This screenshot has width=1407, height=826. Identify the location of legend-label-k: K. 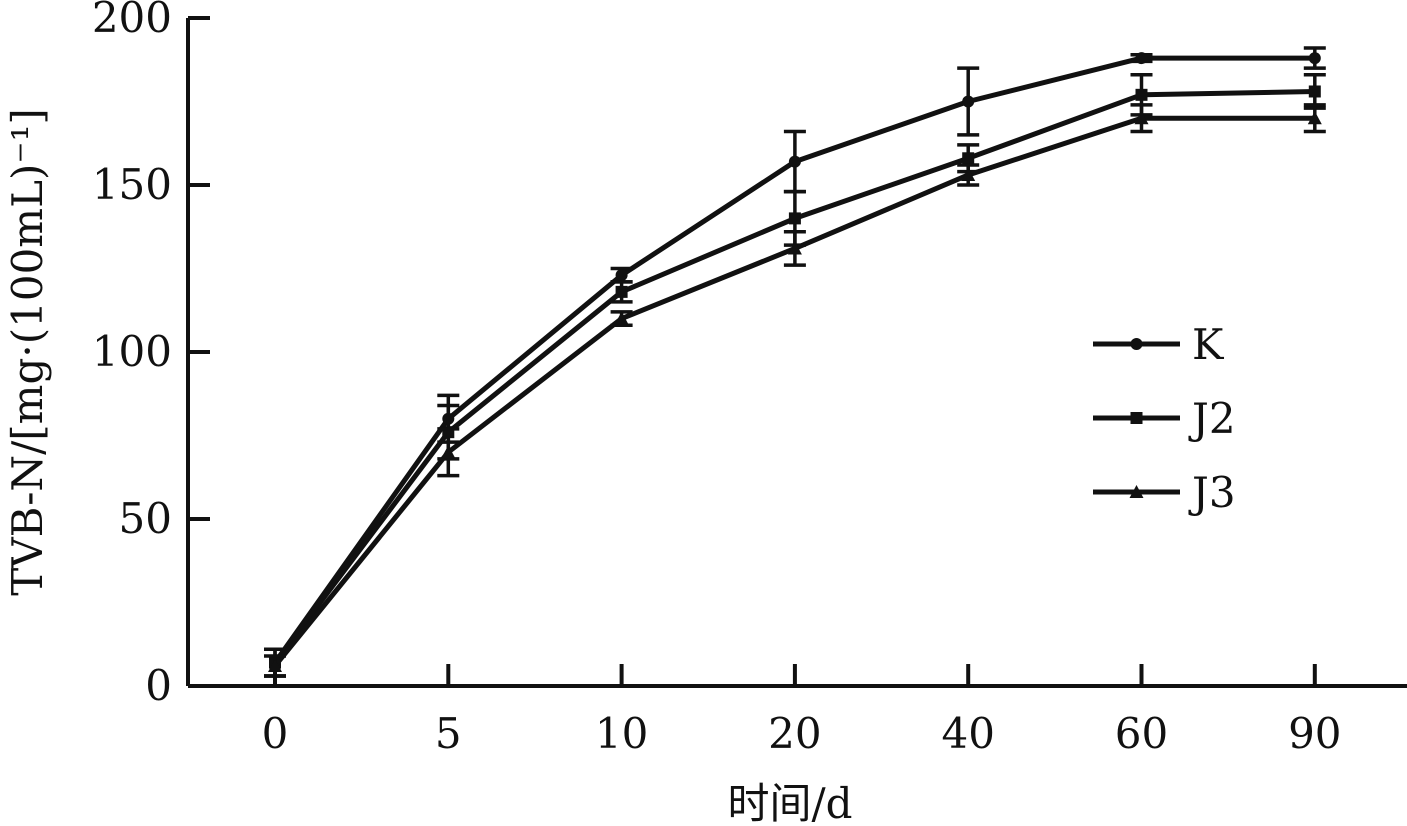
(1208, 344).